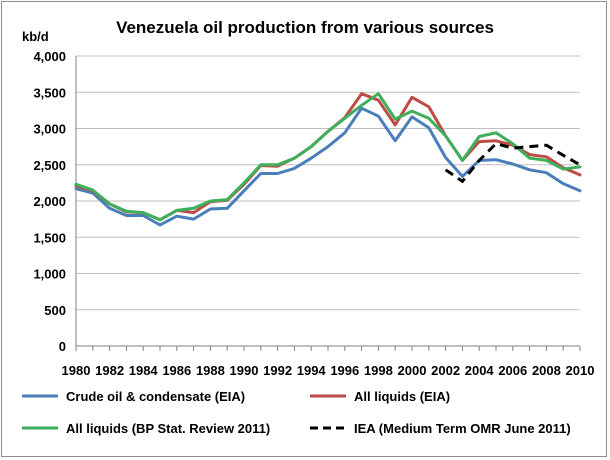 The width and height of the screenshot is (610, 460). What do you see at coordinates (155, 396) in the screenshot?
I see `legend-label: Crude oil & condensate (EIA)` at bounding box center [155, 396].